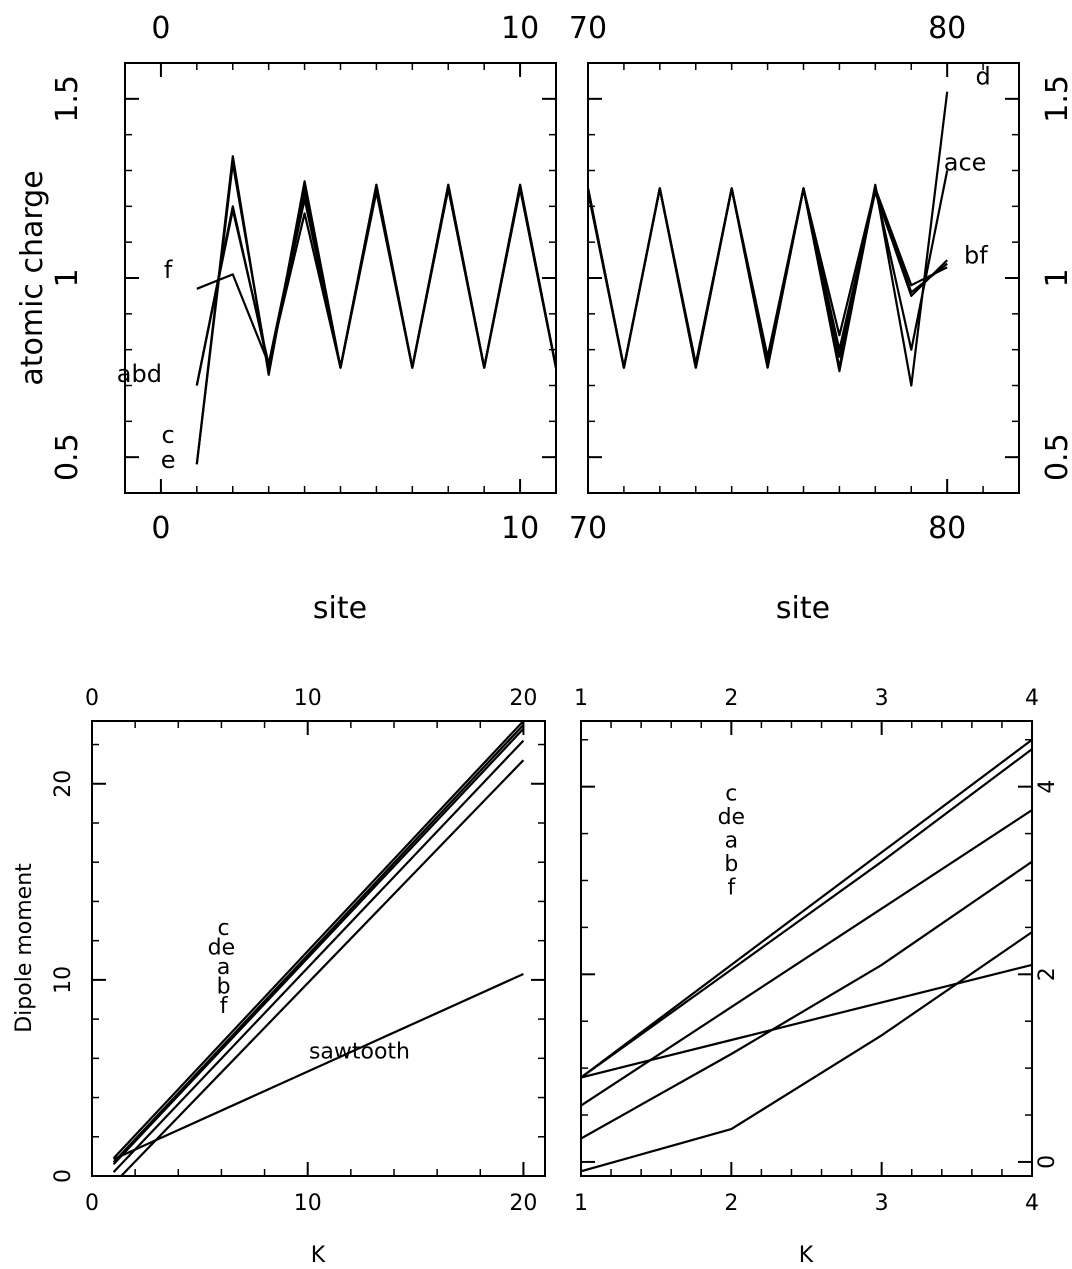 The width and height of the screenshot is (1072, 1269). Describe the element at coordinates (63, 784) in the screenshot. I see `y-tick-label: 20` at that location.